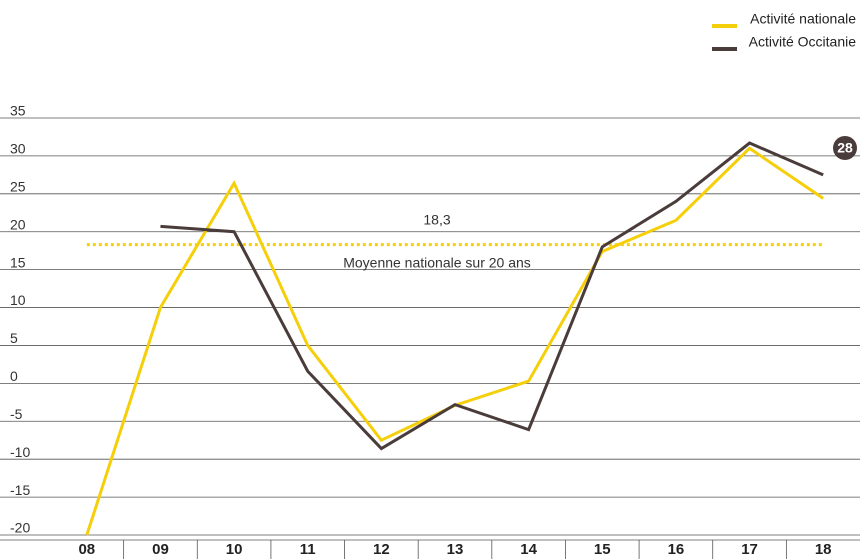 The height and width of the screenshot is (559, 860). What do you see at coordinates (308, 549) in the screenshot?
I see `x-tick-label: 11` at bounding box center [308, 549].